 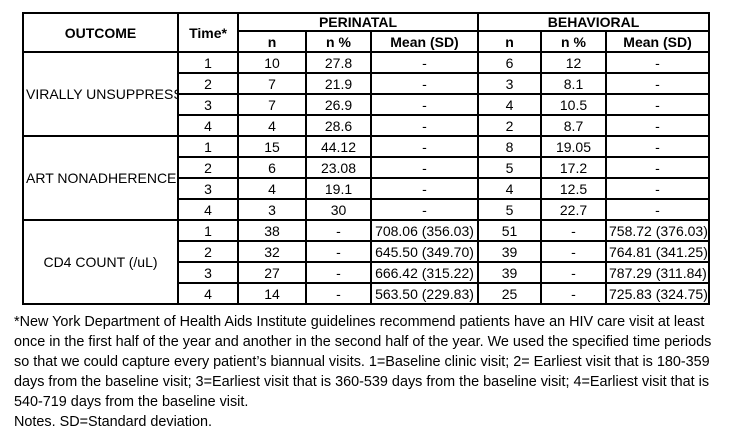 I want to click on perinatal-npct-cell: 28.6, so click(x=338, y=125).